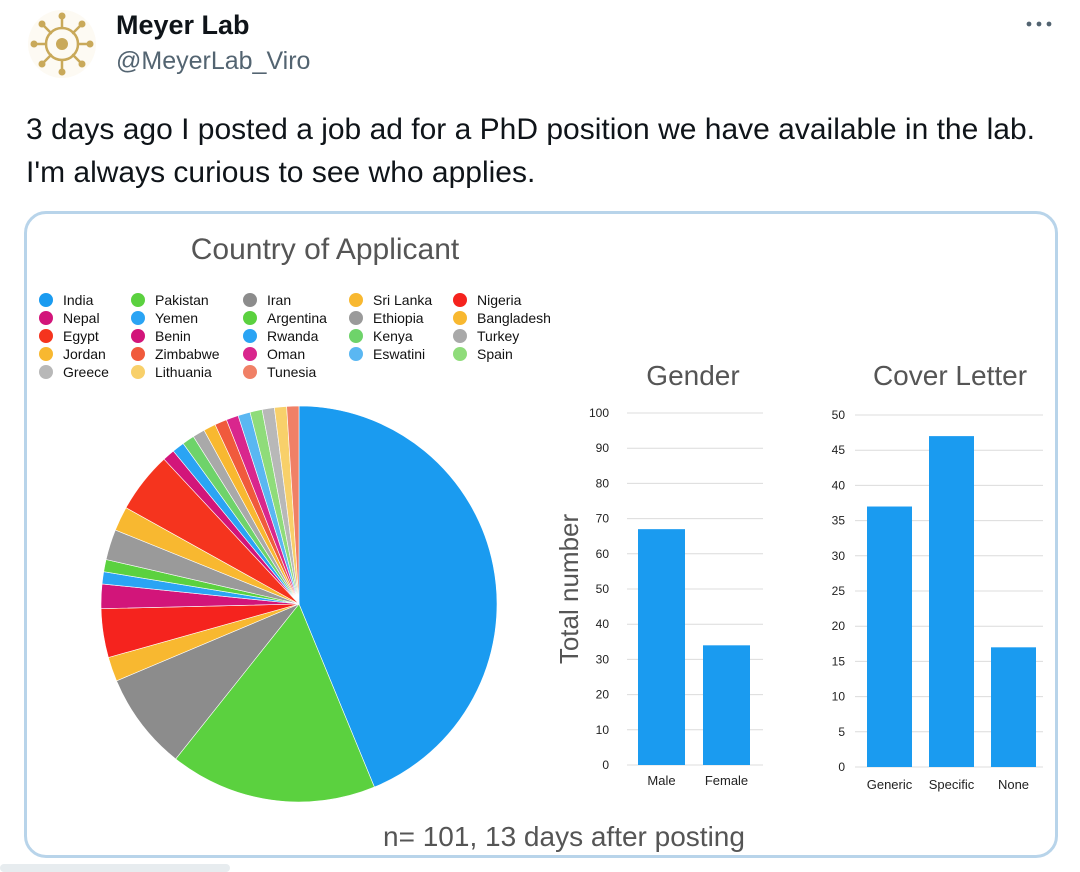 The width and height of the screenshot is (1080, 872). I want to click on legend-entry: India, so click(66, 300).